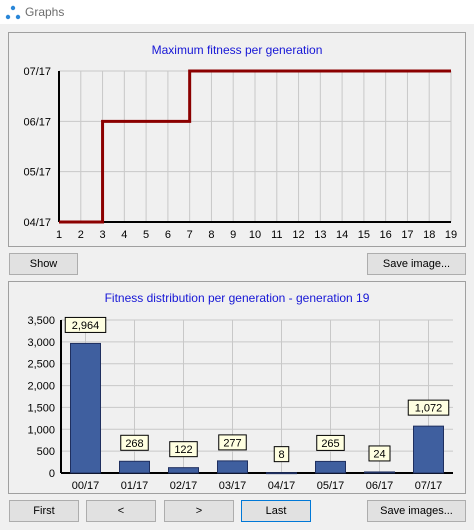 The width and height of the screenshot is (474, 530). What do you see at coordinates (211, 235) in the screenshot?
I see `x-tick-label: 8` at bounding box center [211, 235].